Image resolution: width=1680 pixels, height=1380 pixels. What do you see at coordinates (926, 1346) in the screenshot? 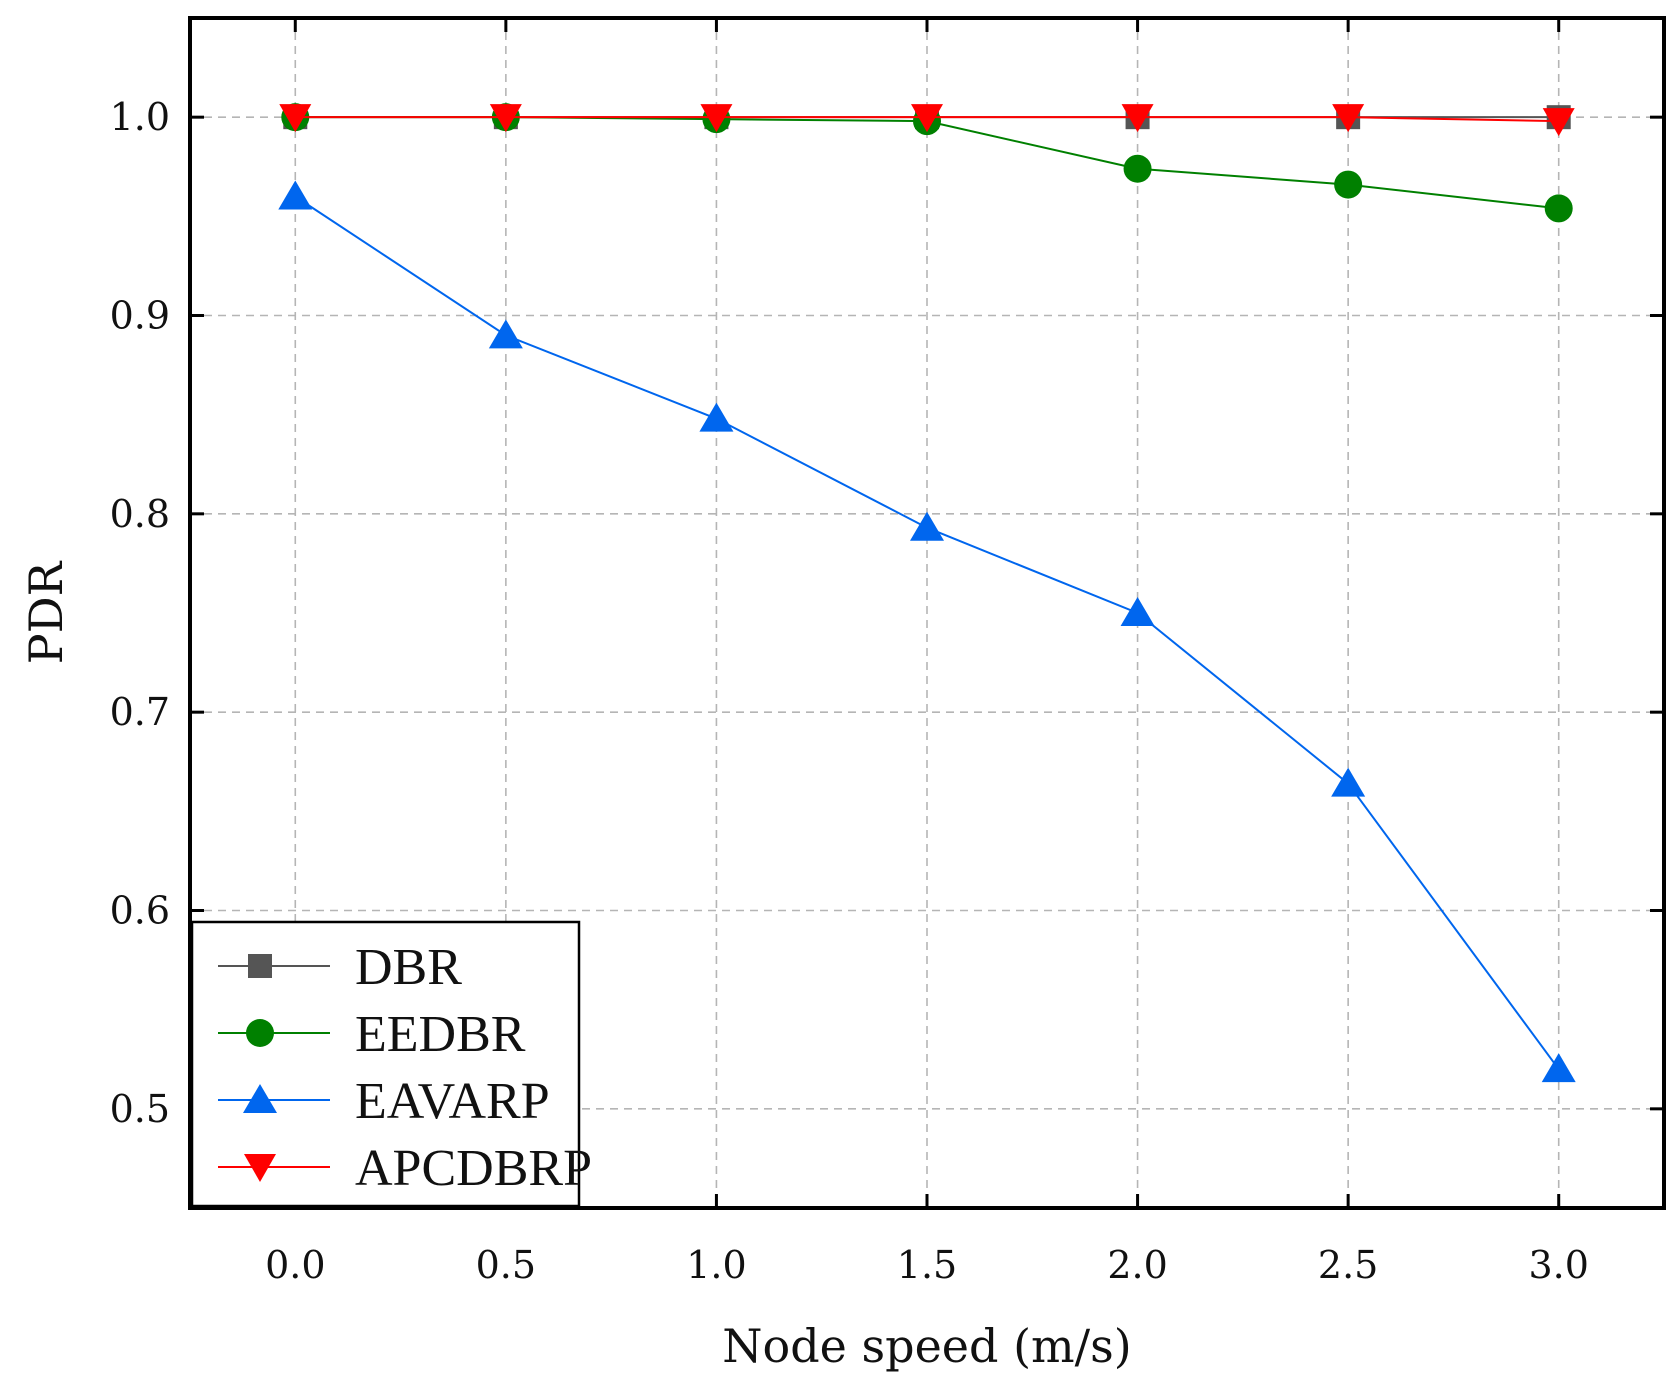
I see `x-axis-title: Node speed (m/s)` at bounding box center [926, 1346].